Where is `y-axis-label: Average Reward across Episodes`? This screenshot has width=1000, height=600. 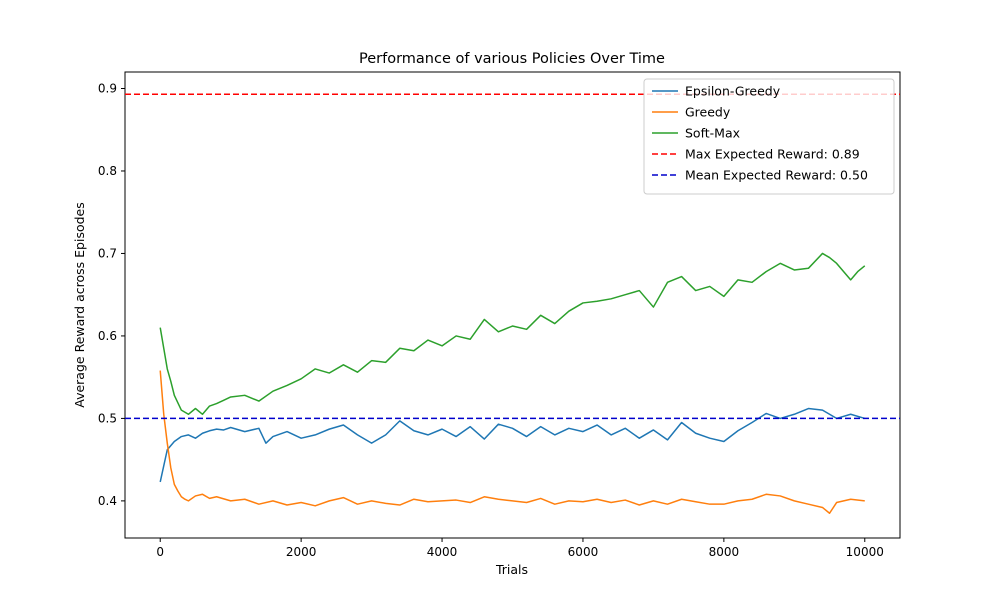 y-axis-label: Average Reward across Episodes is located at coordinates (79, 304).